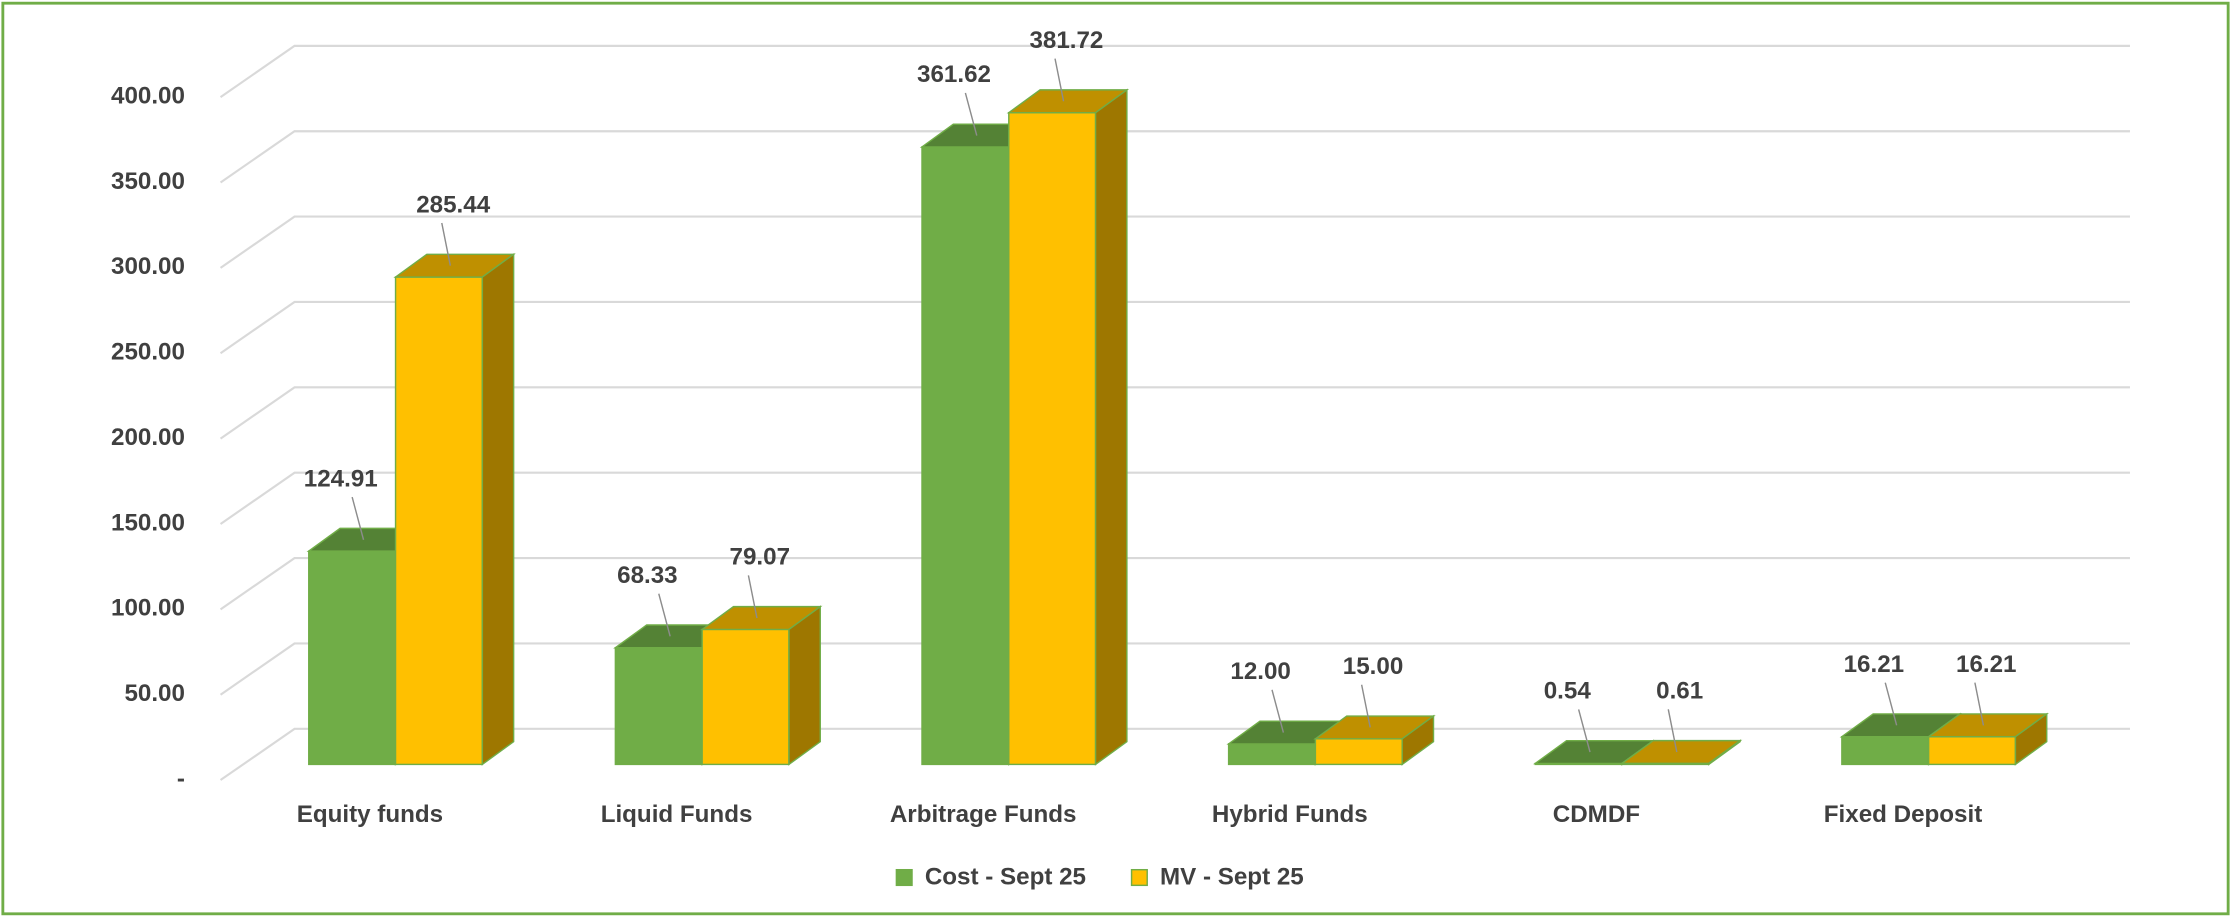  I want to click on y-tick-label: -, so click(181, 778).